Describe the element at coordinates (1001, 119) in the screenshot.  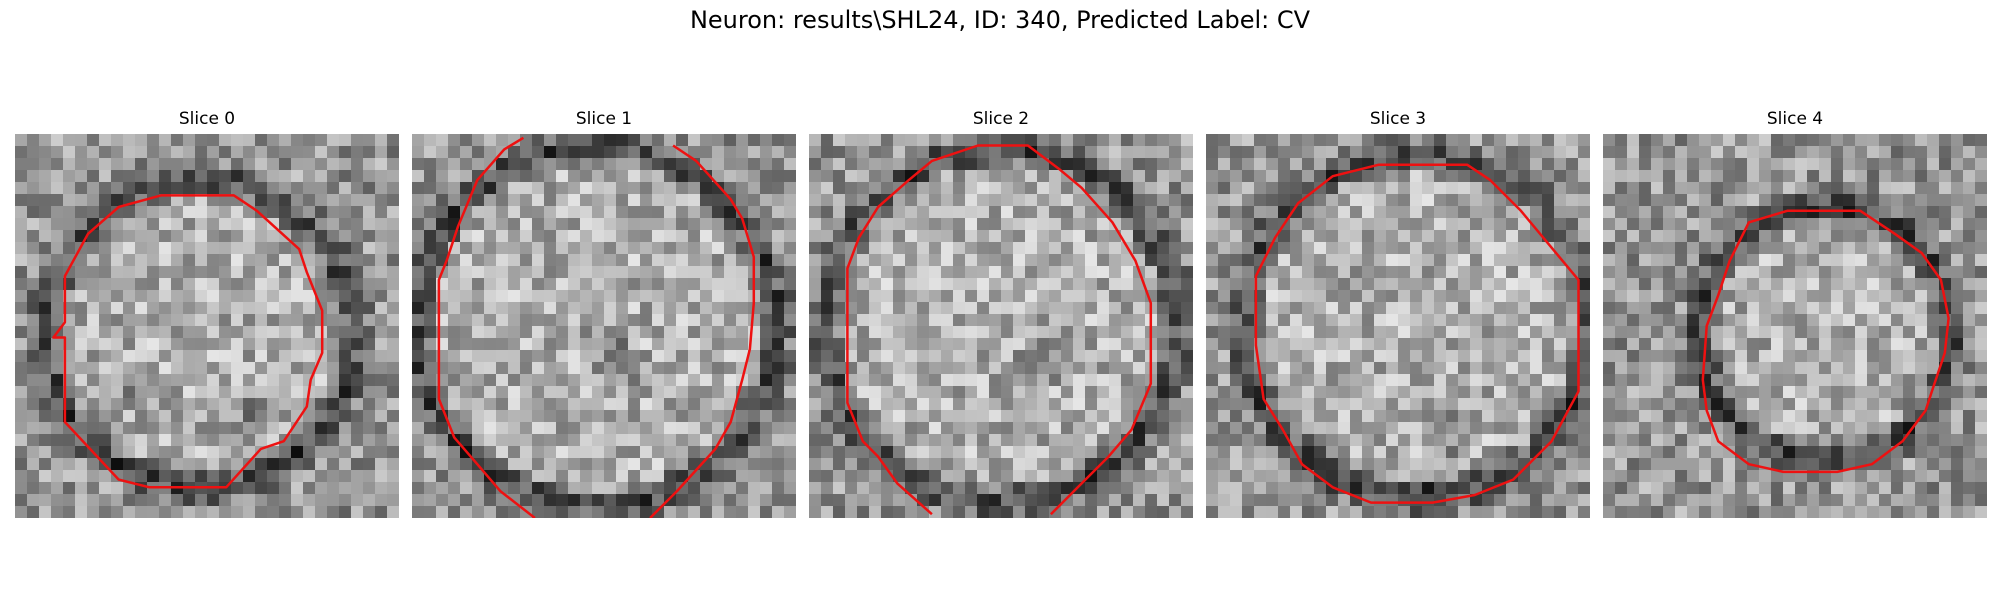
I see `slice-title-2: Slice 2` at that location.